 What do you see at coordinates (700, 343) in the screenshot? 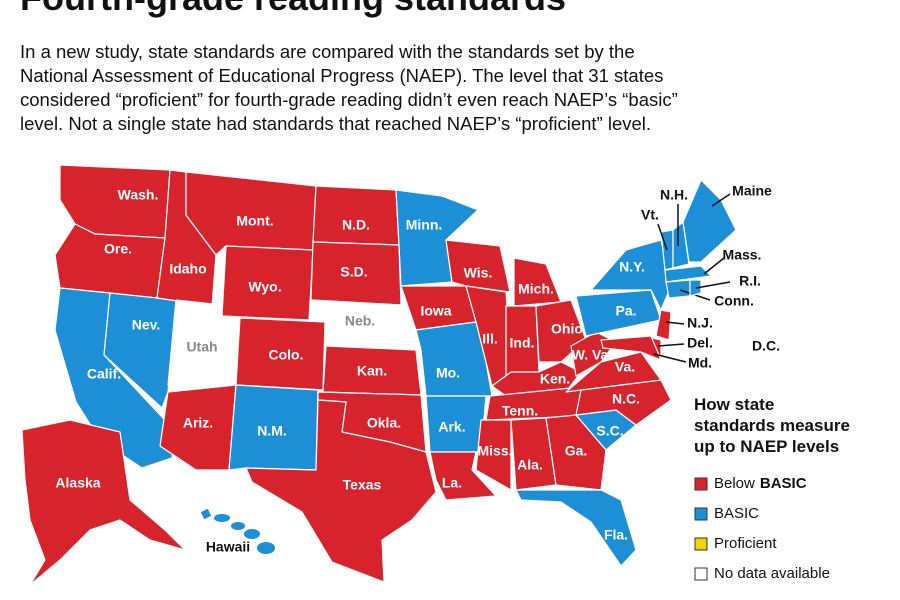
I see `state-label: Del.` at bounding box center [700, 343].